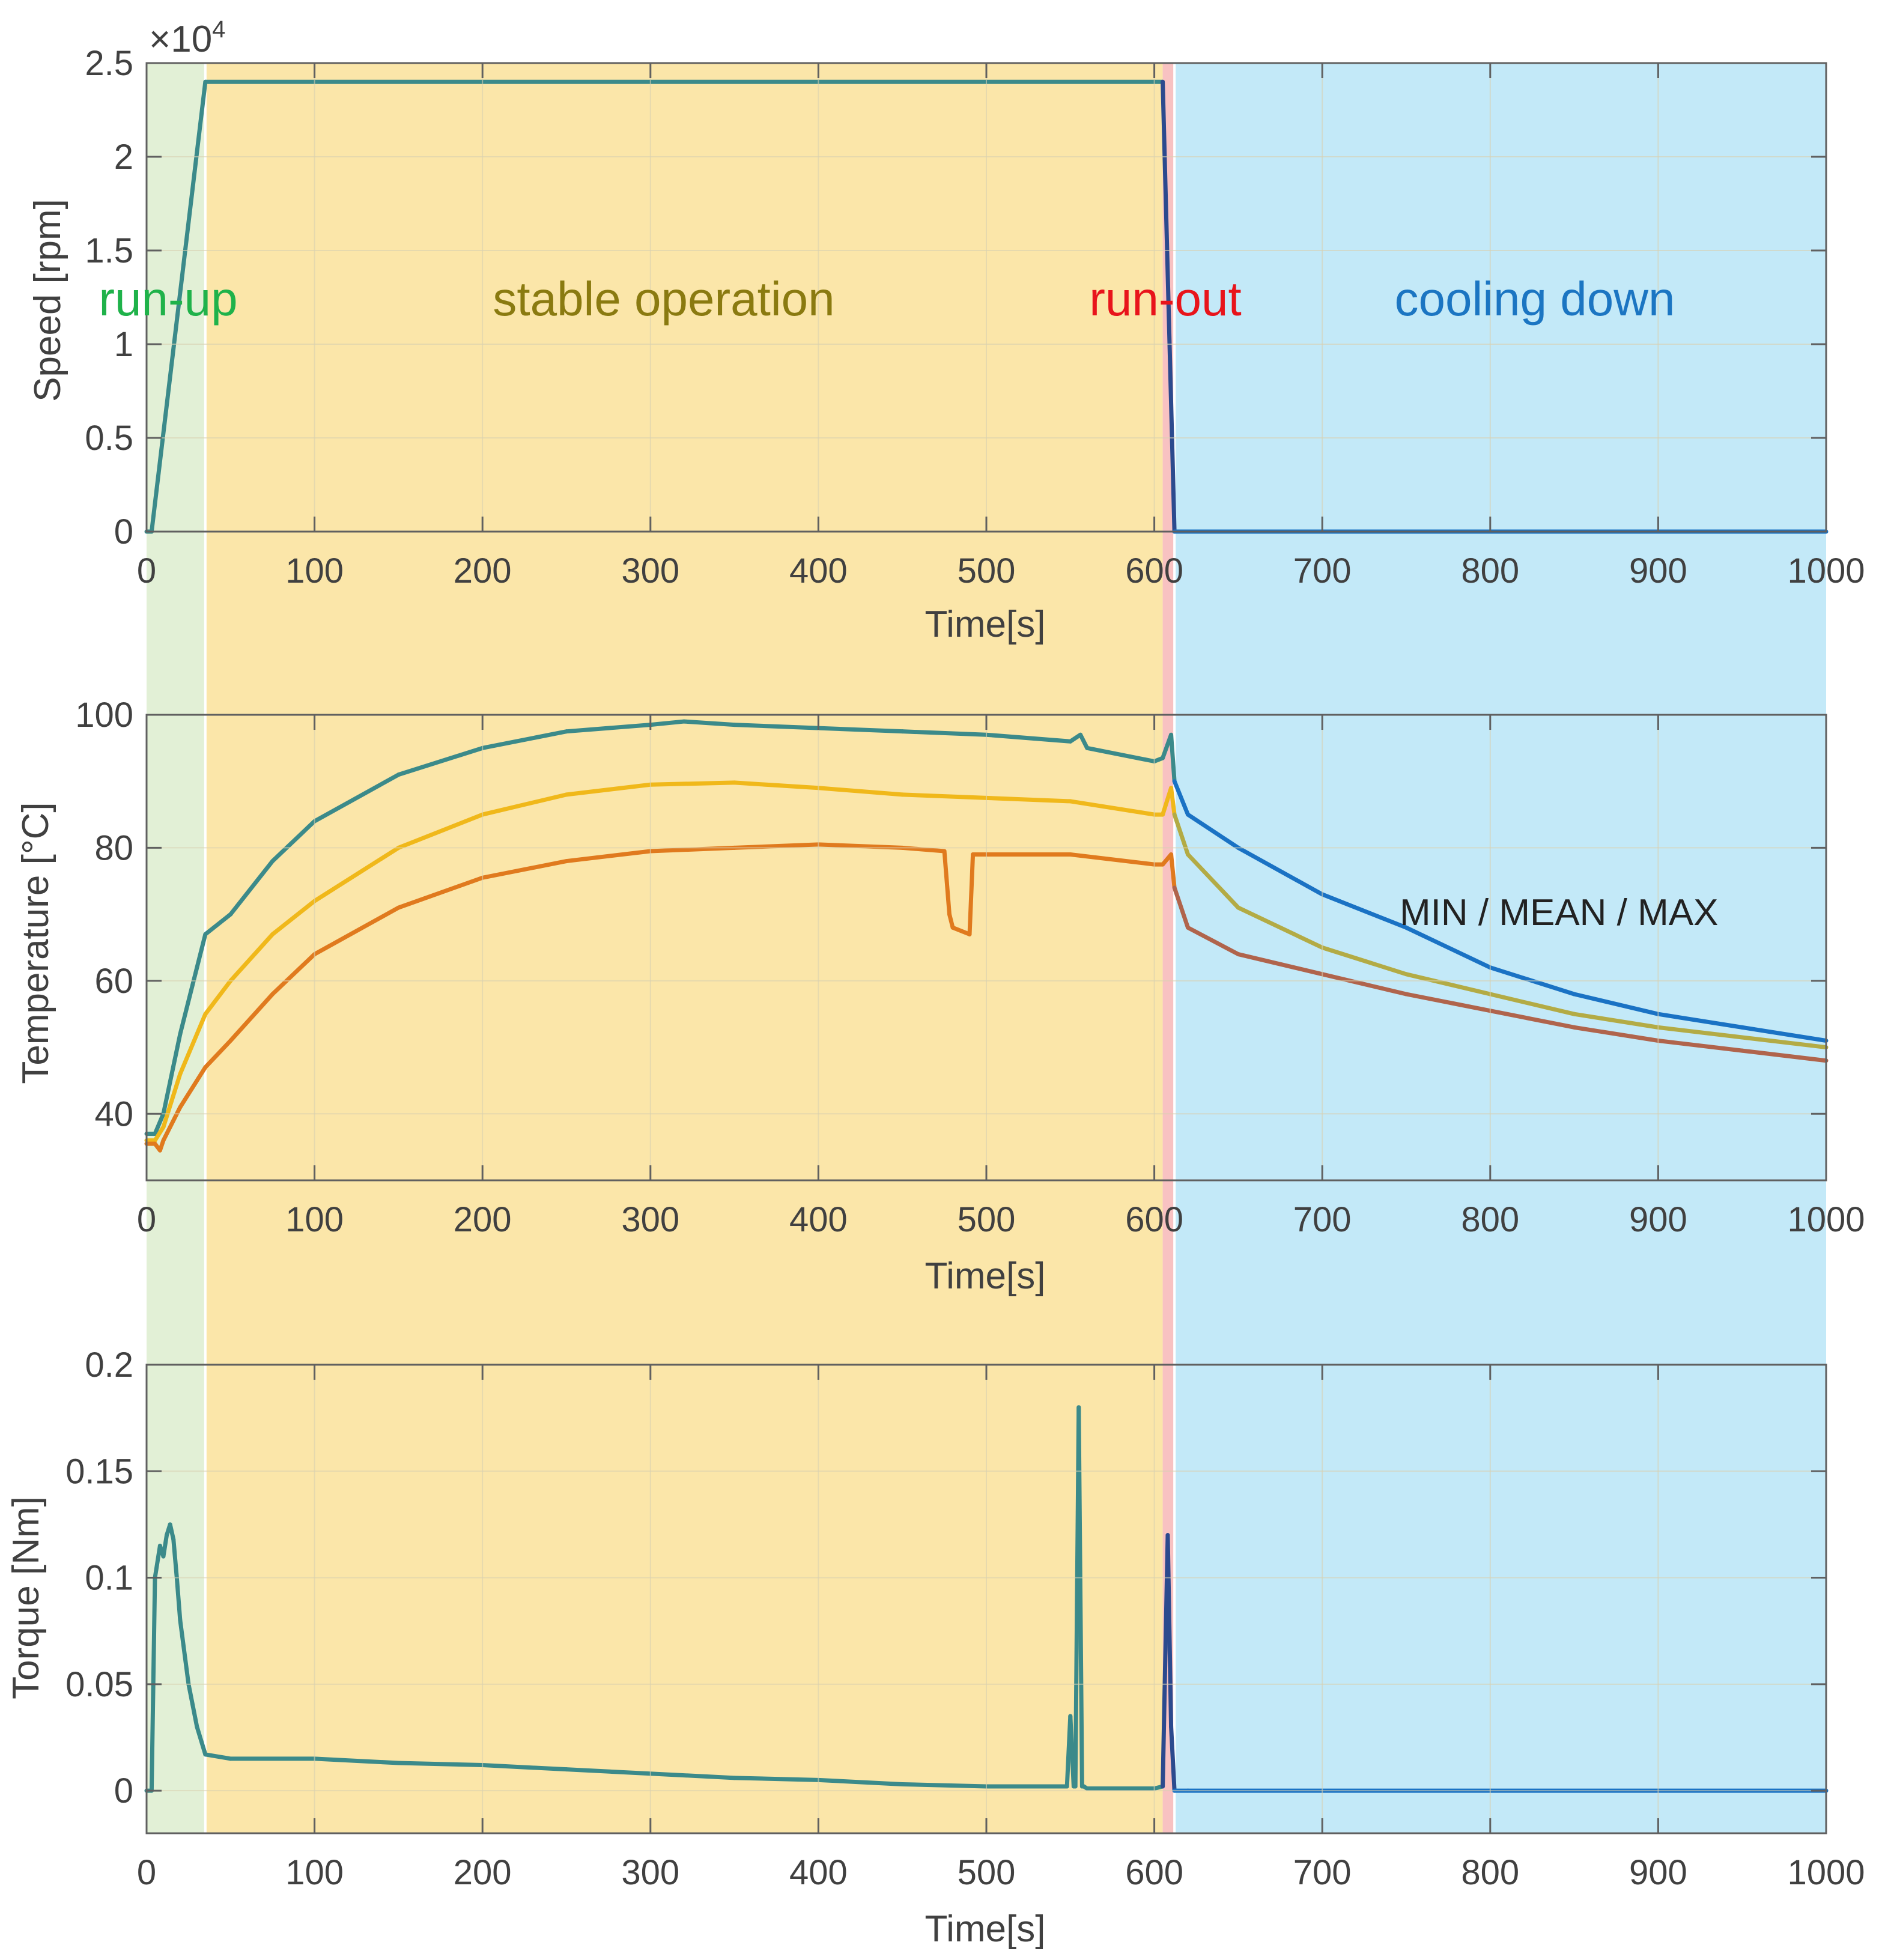 The width and height of the screenshot is (1879, 1960). I want to click on speed-ytick-label: 0, so click(123, 531).